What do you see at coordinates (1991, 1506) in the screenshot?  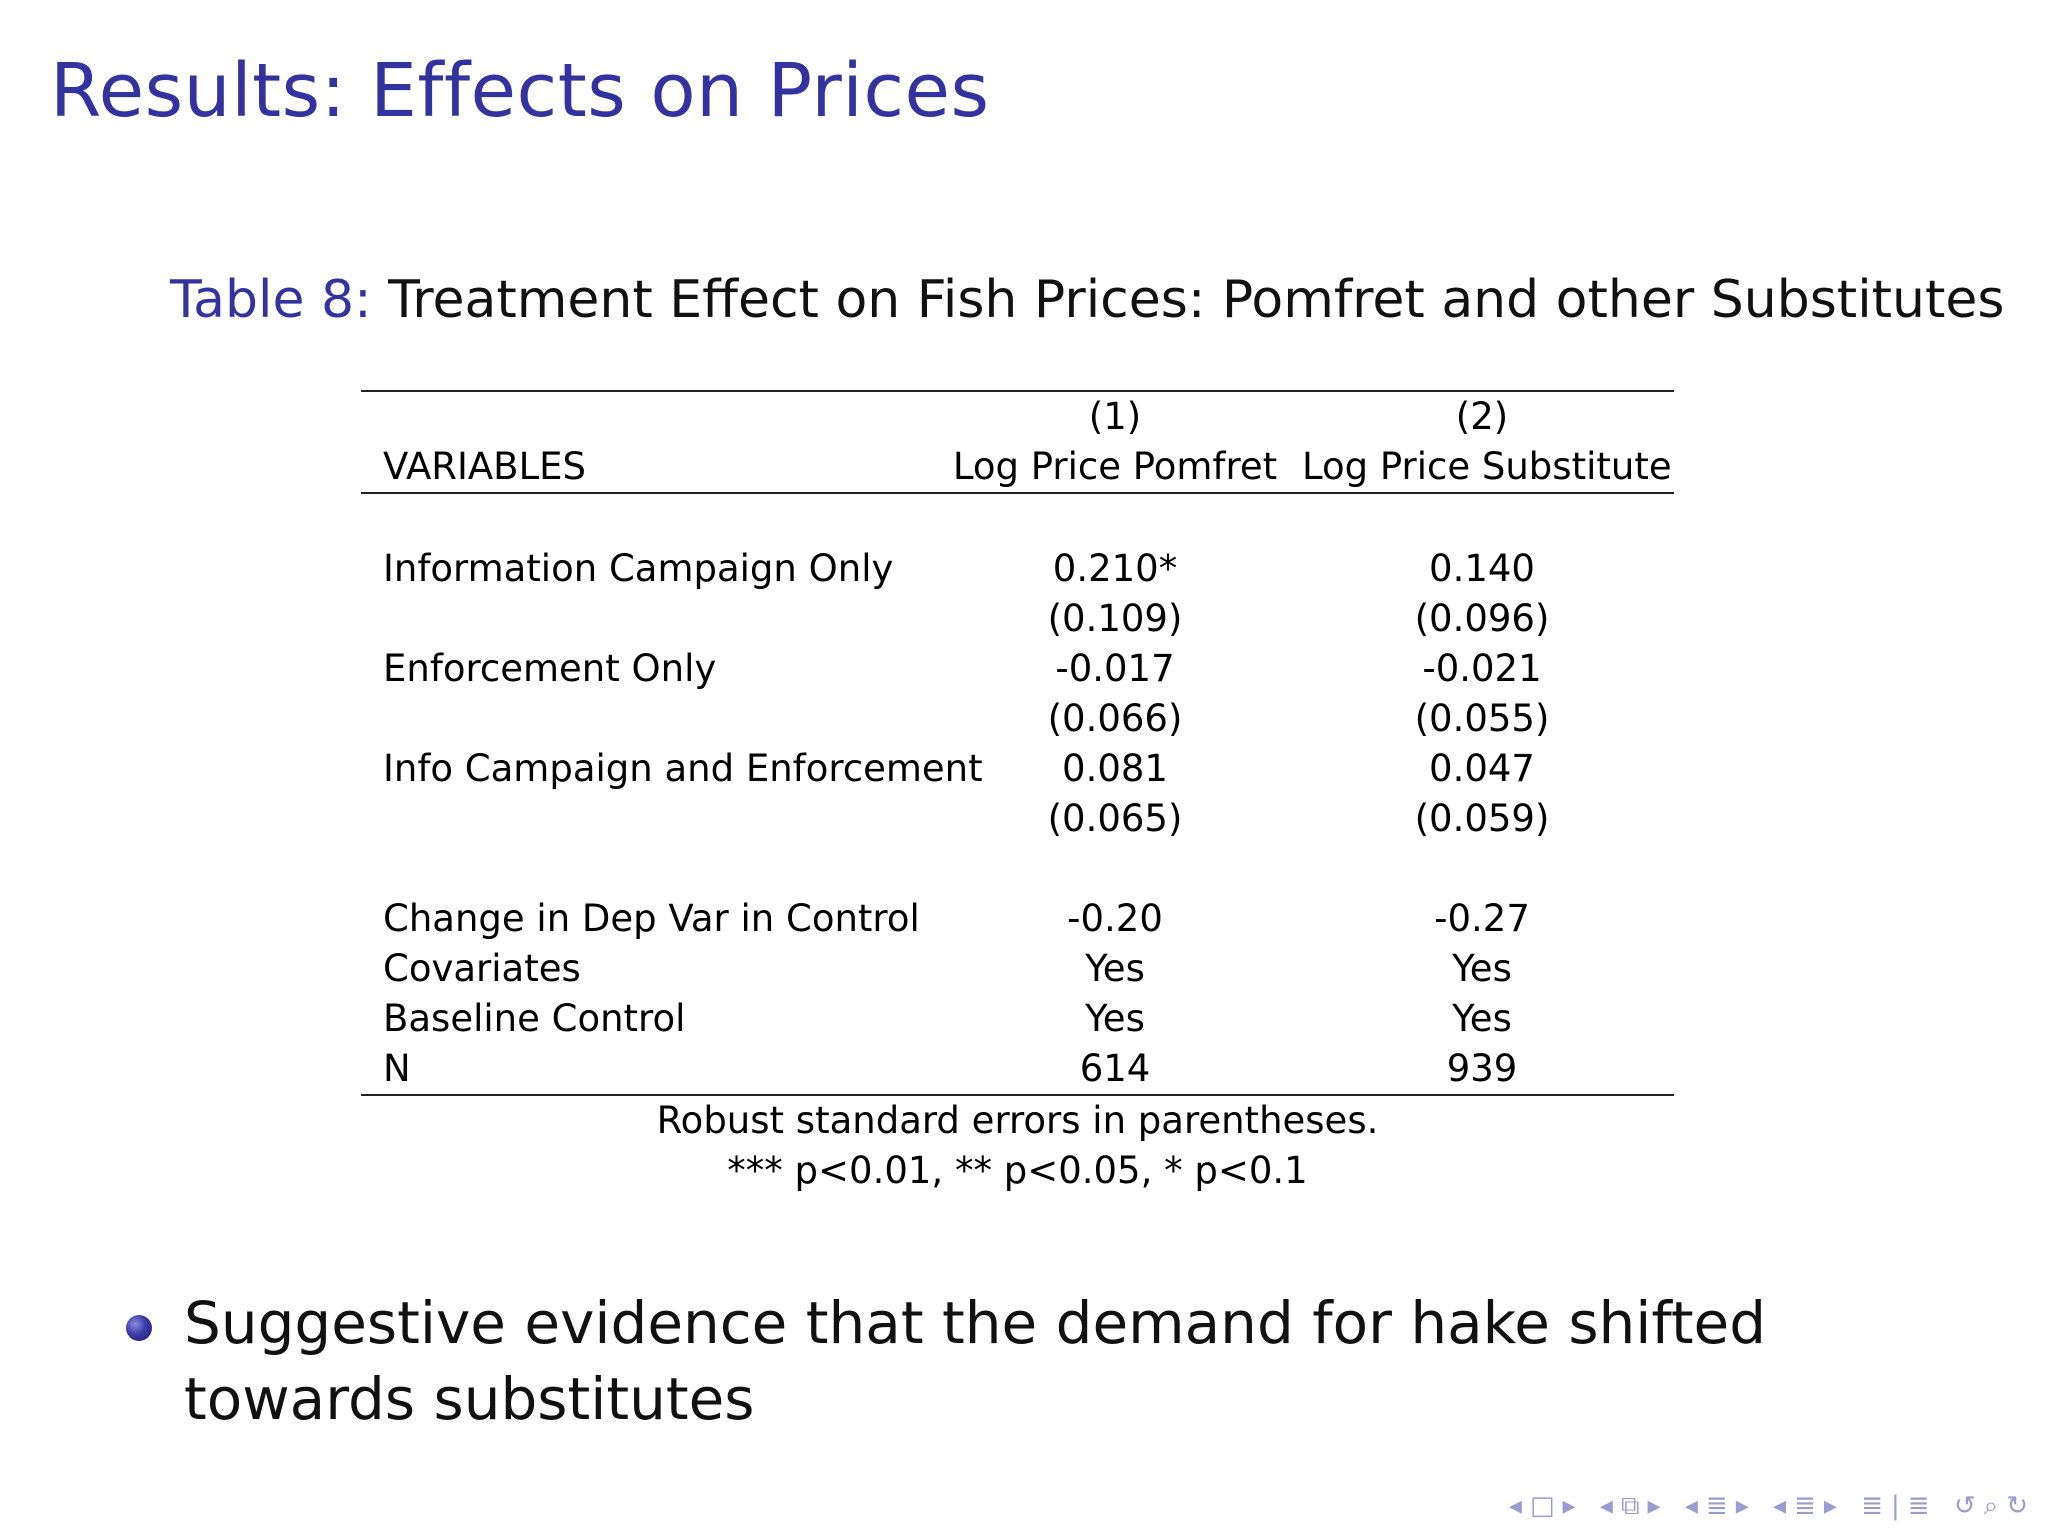 I see `search-icon: ⌕` at bounding box center [1991, 1506].